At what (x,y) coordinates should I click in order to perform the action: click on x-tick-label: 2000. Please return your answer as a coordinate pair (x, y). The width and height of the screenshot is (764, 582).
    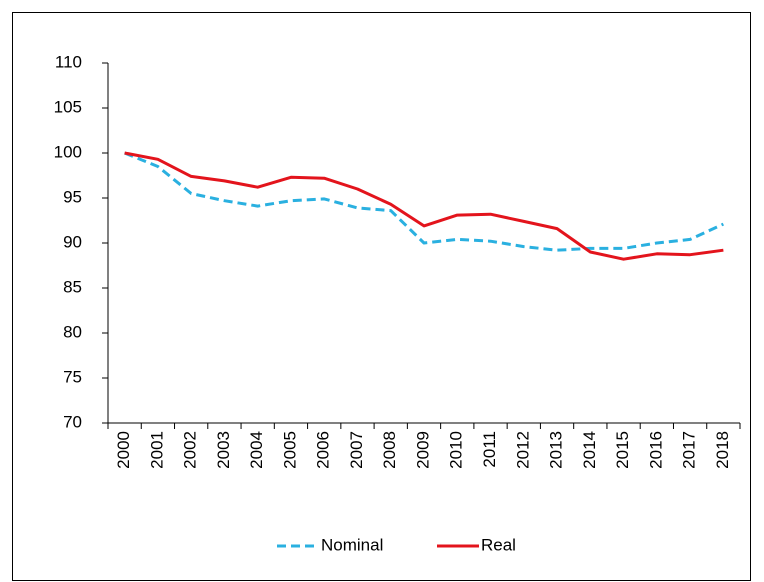
    Looking at the image, I should click on (123, 450).